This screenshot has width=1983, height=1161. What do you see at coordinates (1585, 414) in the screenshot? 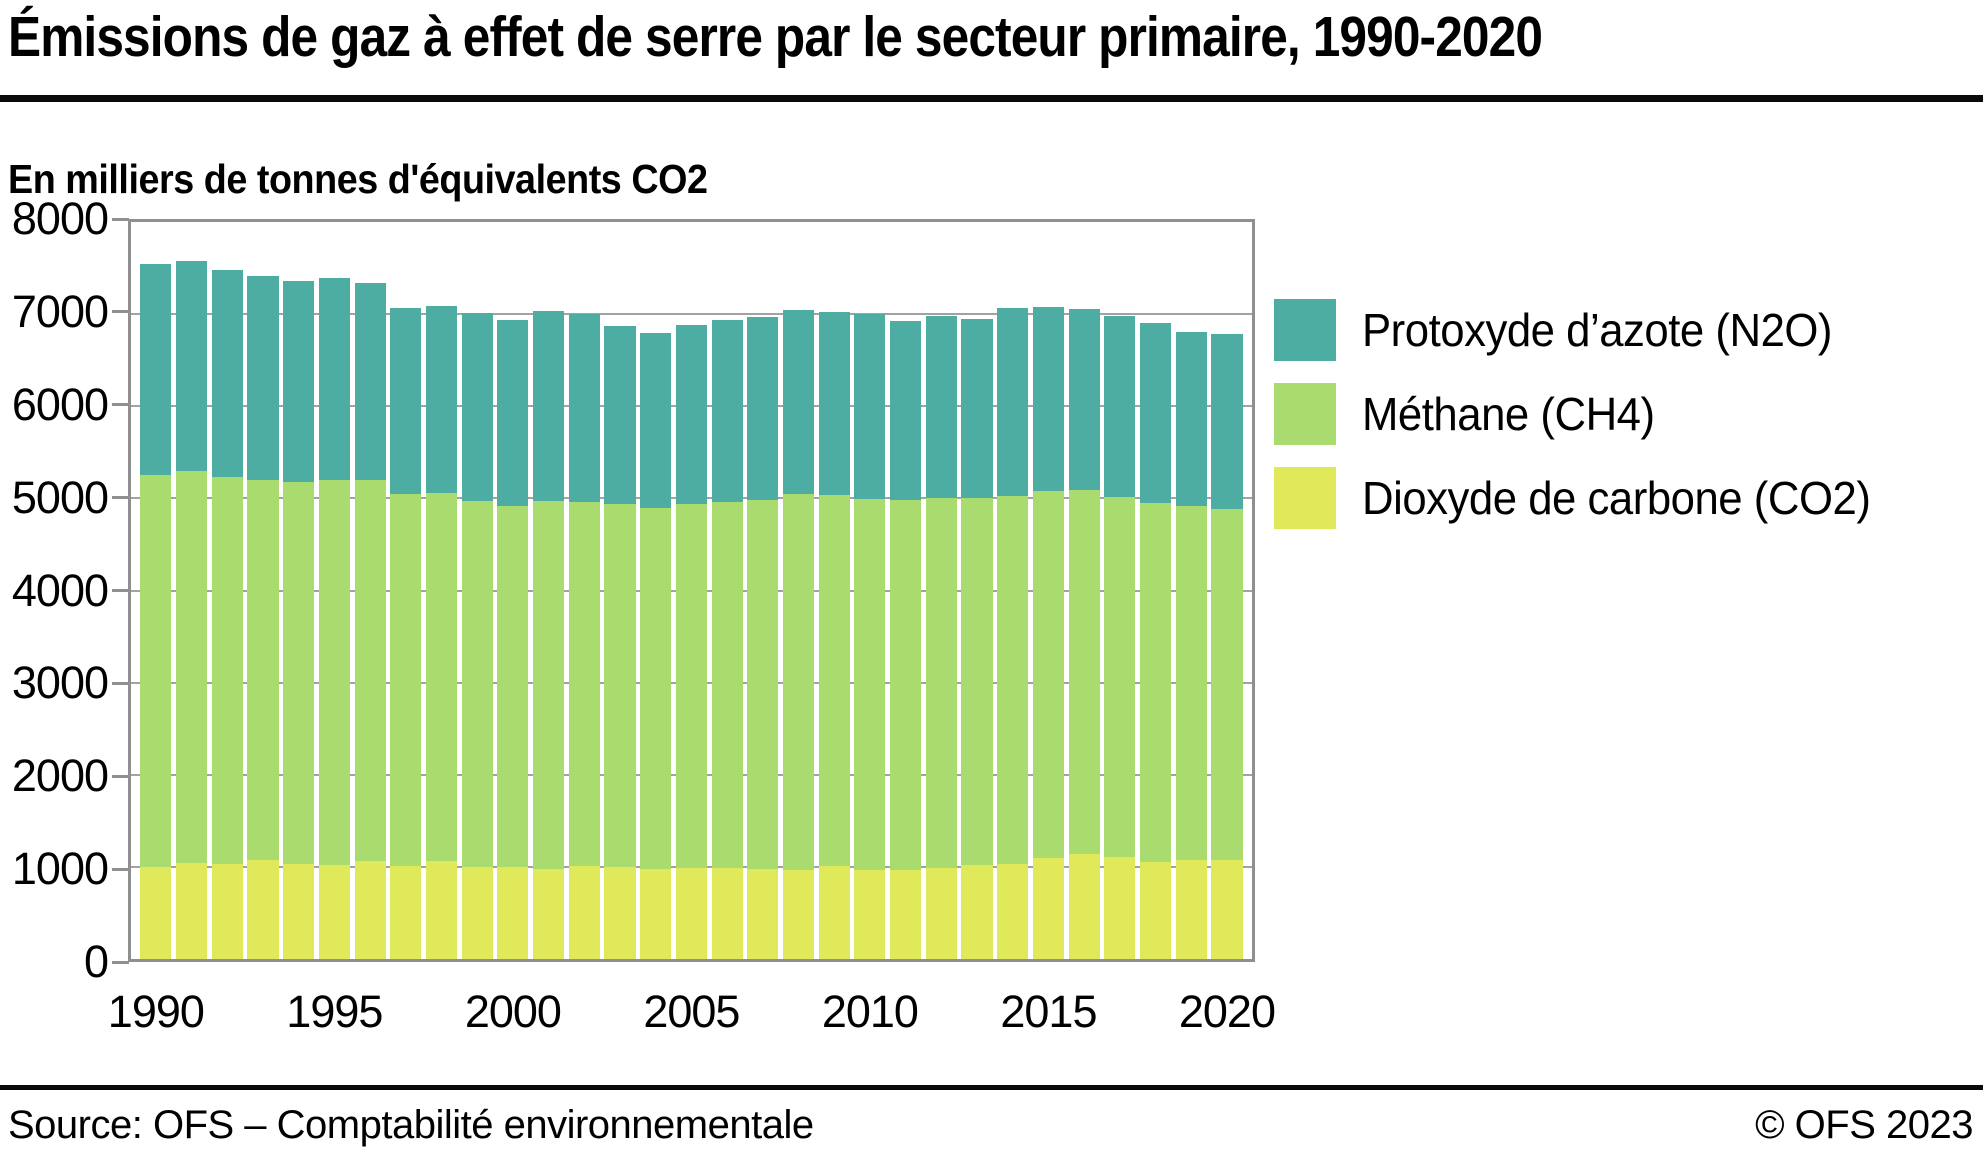
I see `legend-row-ch4: Méthane (CH4)` at bounding box center [1585, 414].